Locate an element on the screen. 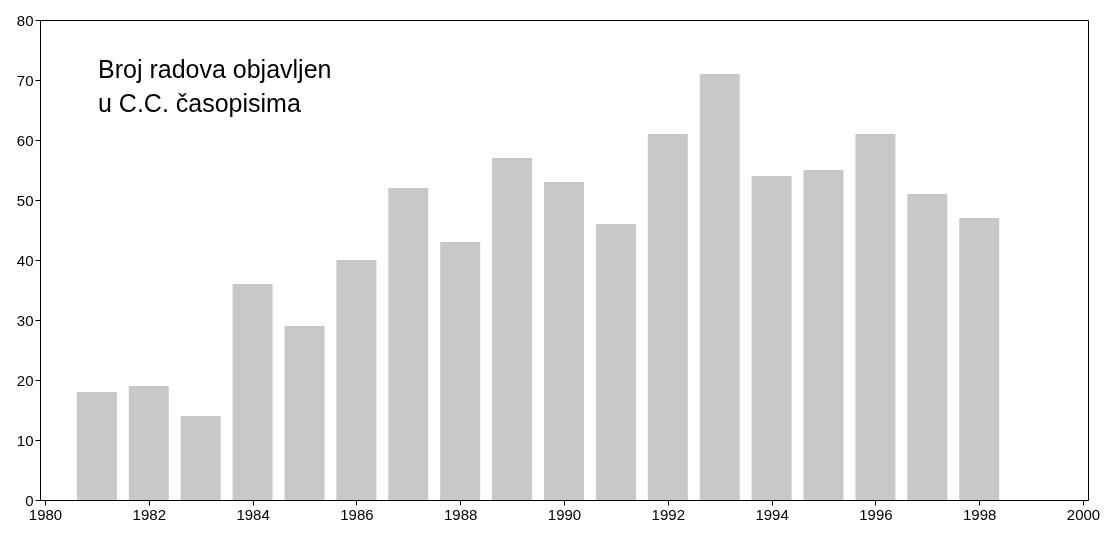 Image resolution: width=1112 pixels, height=538 pixels. x-tick-label: 1990 is located at coordinates (564, 514).